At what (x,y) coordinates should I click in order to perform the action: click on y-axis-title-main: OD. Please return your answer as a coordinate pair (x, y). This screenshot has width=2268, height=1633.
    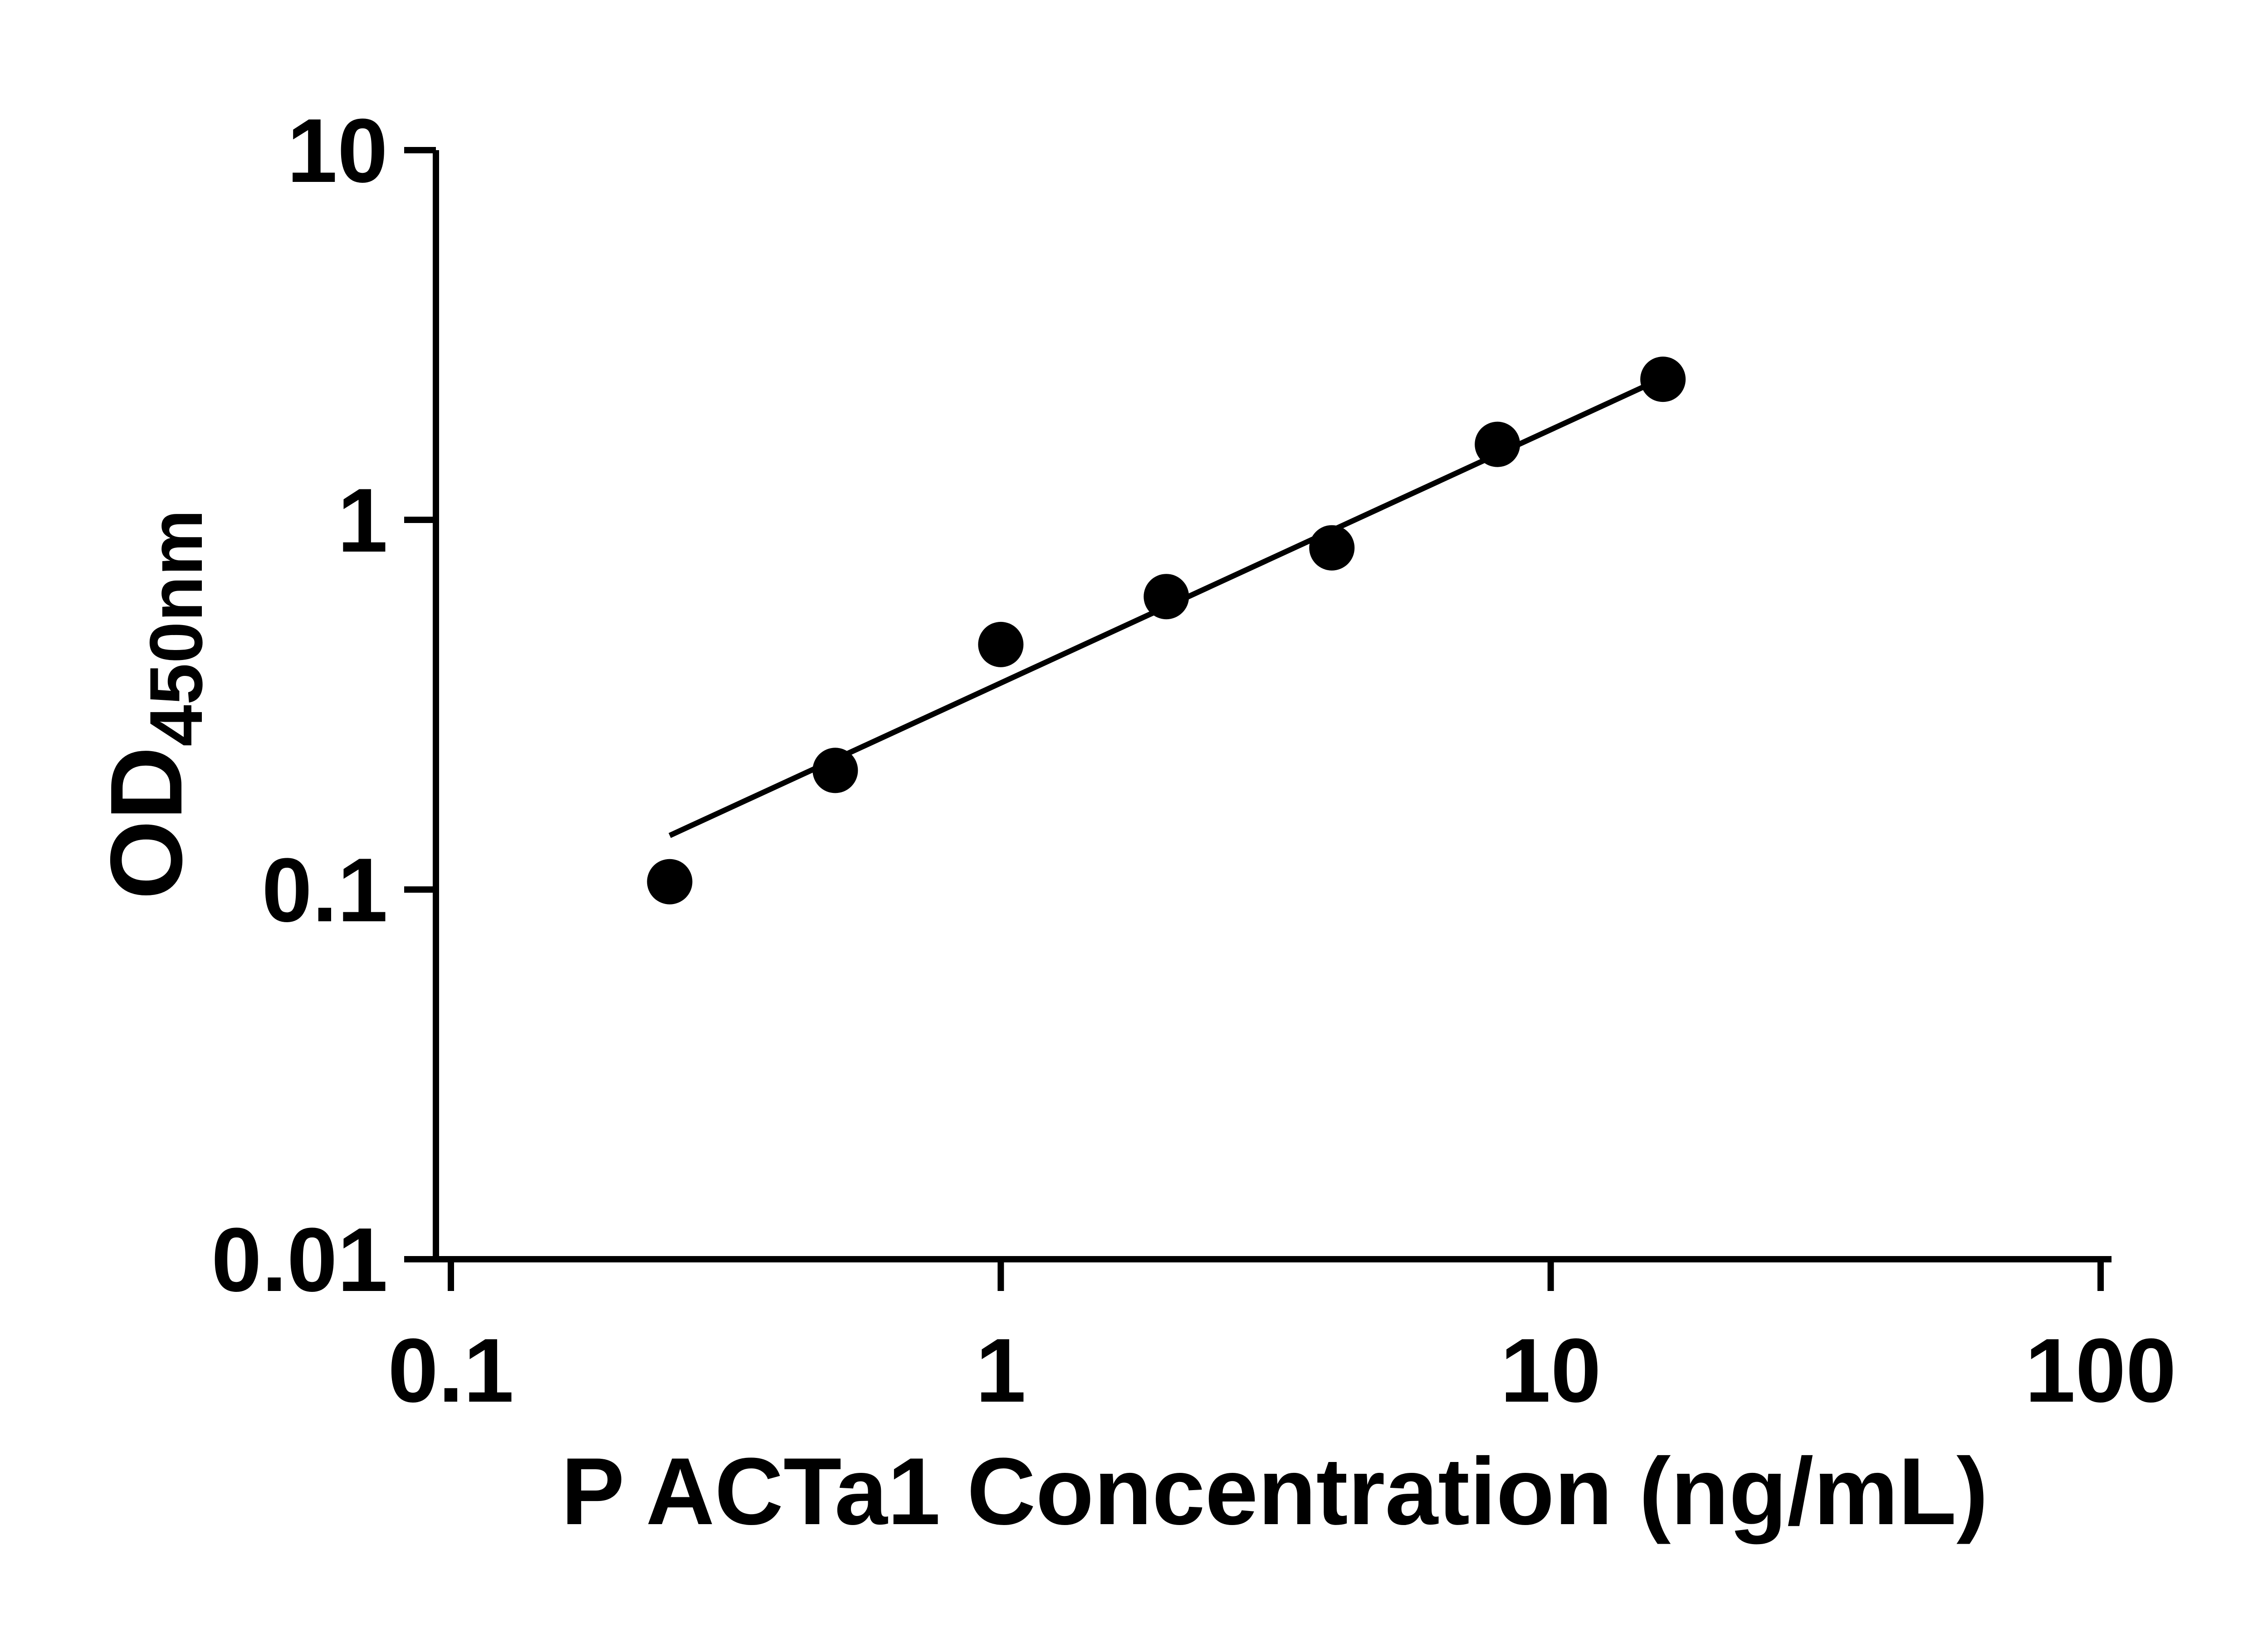
    Looking at the image, I should click on (146, 823).